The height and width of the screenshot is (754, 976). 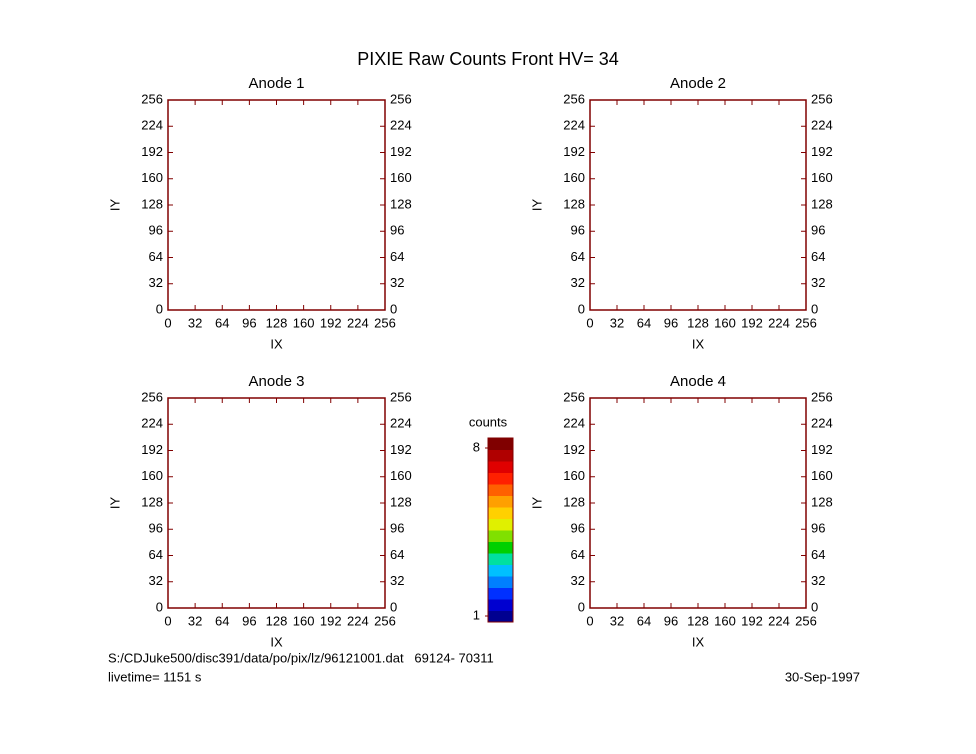 What do you see at coordinates (822, 676) in the screenshot?
I see `footer-date: 30-Sep-1997` at bounding box center [822, 676].